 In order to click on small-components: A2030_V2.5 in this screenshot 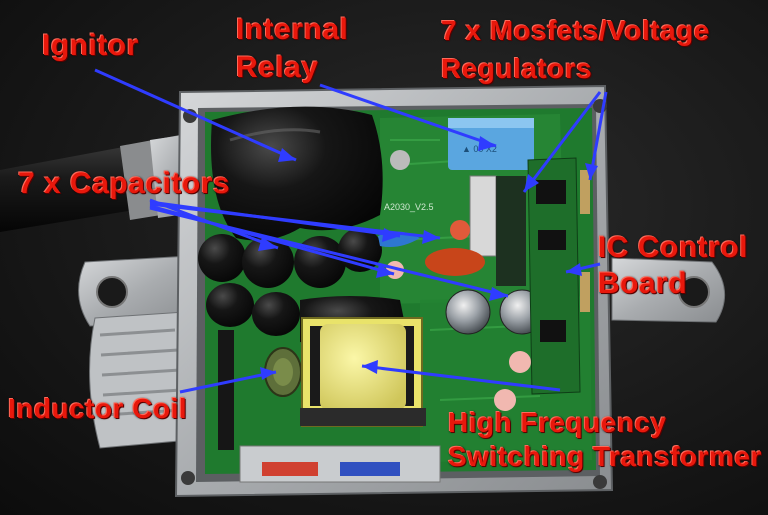, I will do `click(454, 280)`.